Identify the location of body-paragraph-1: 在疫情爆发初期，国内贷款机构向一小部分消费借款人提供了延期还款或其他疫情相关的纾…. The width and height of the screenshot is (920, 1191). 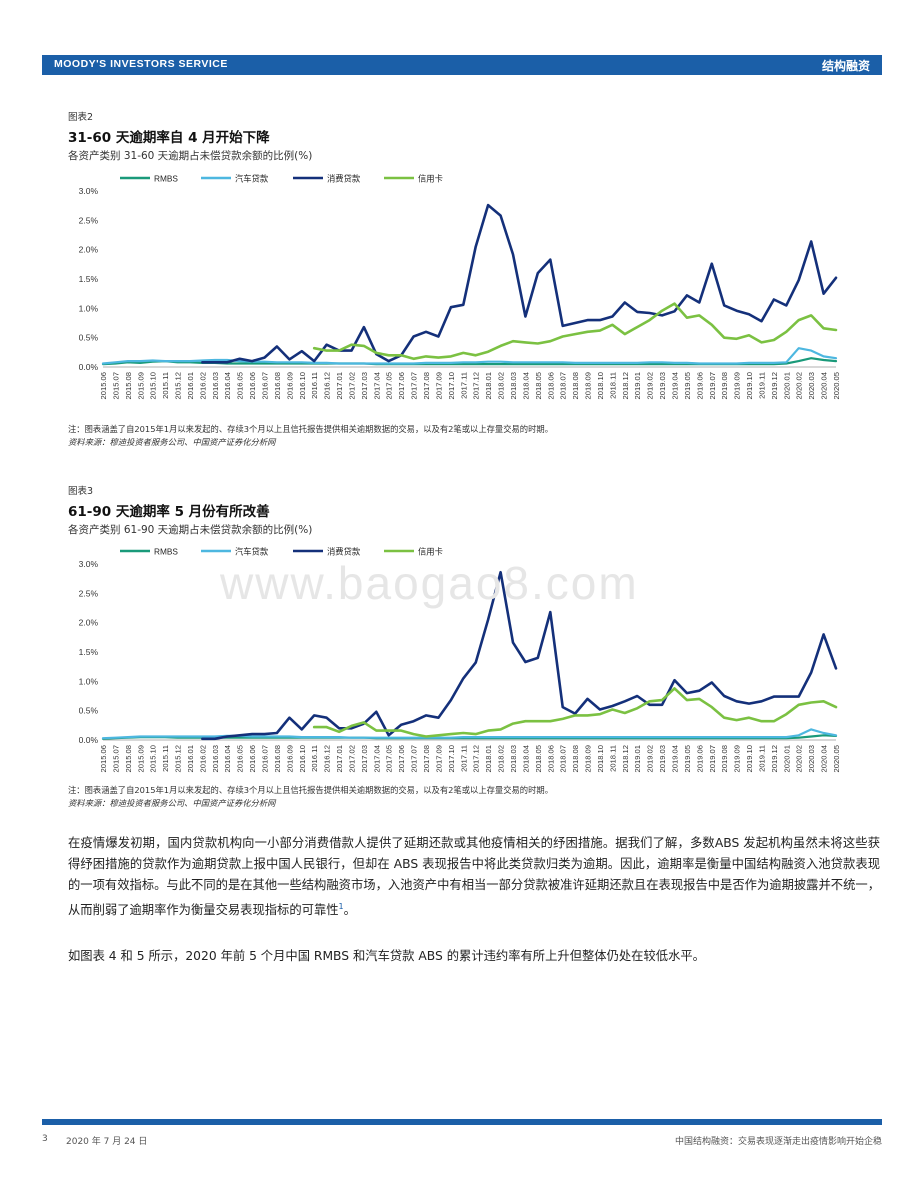
(474, 877).